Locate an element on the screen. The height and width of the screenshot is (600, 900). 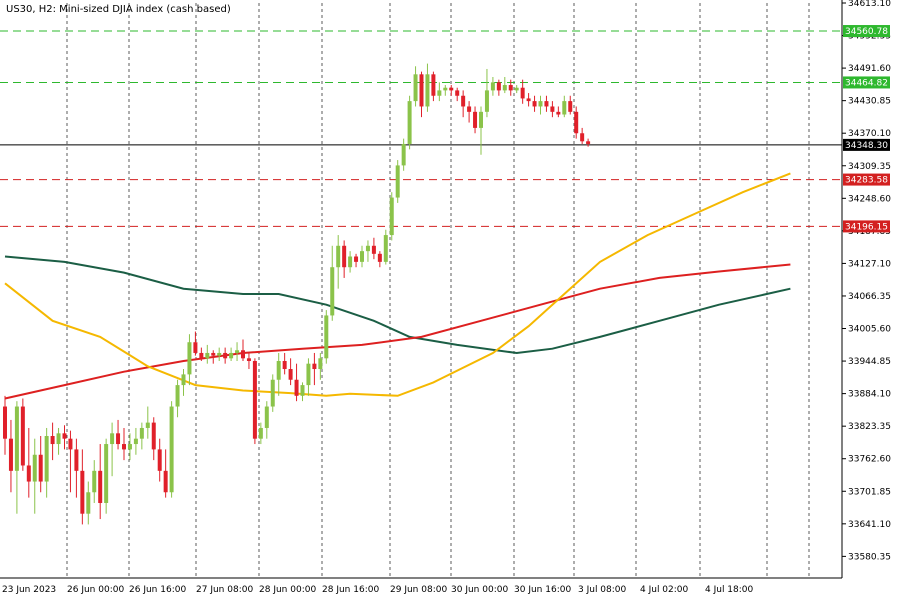
ma-slow-line is located at coordinates (397, 305).